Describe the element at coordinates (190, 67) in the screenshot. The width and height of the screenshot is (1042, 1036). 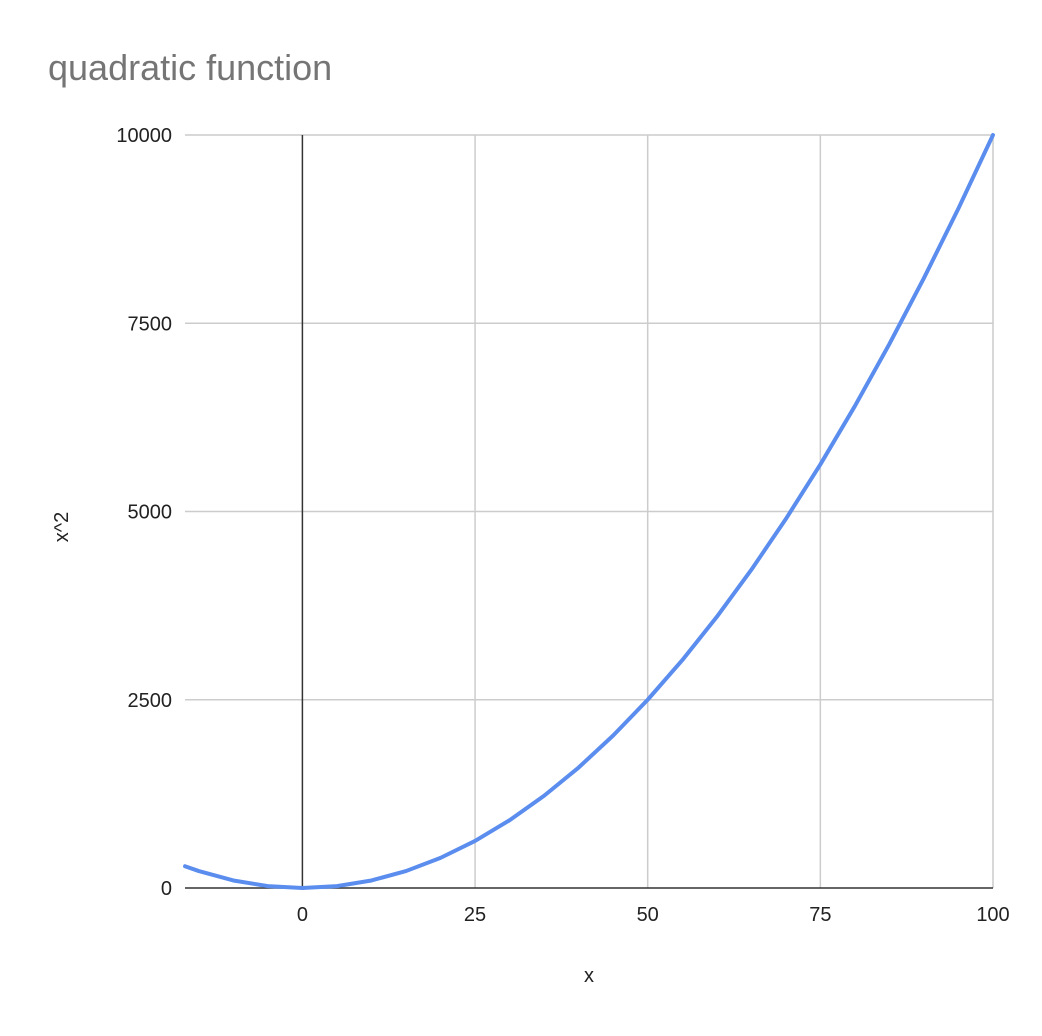
I see `chart-title: quadratic function` at that location.